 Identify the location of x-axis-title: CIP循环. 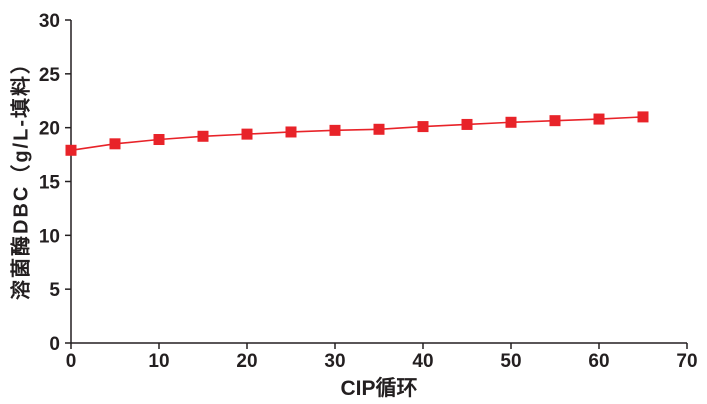
(379, 388).